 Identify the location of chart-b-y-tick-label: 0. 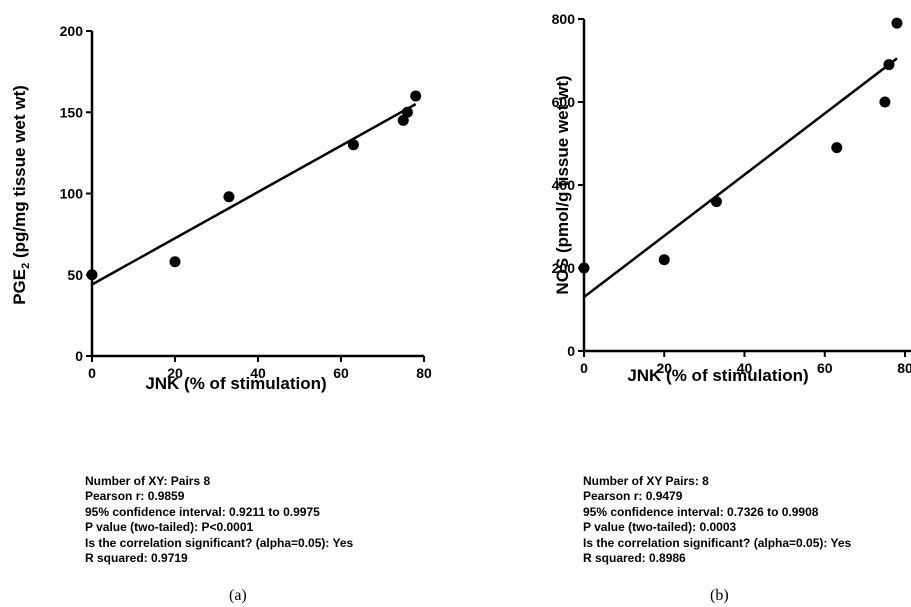
(571, 351).